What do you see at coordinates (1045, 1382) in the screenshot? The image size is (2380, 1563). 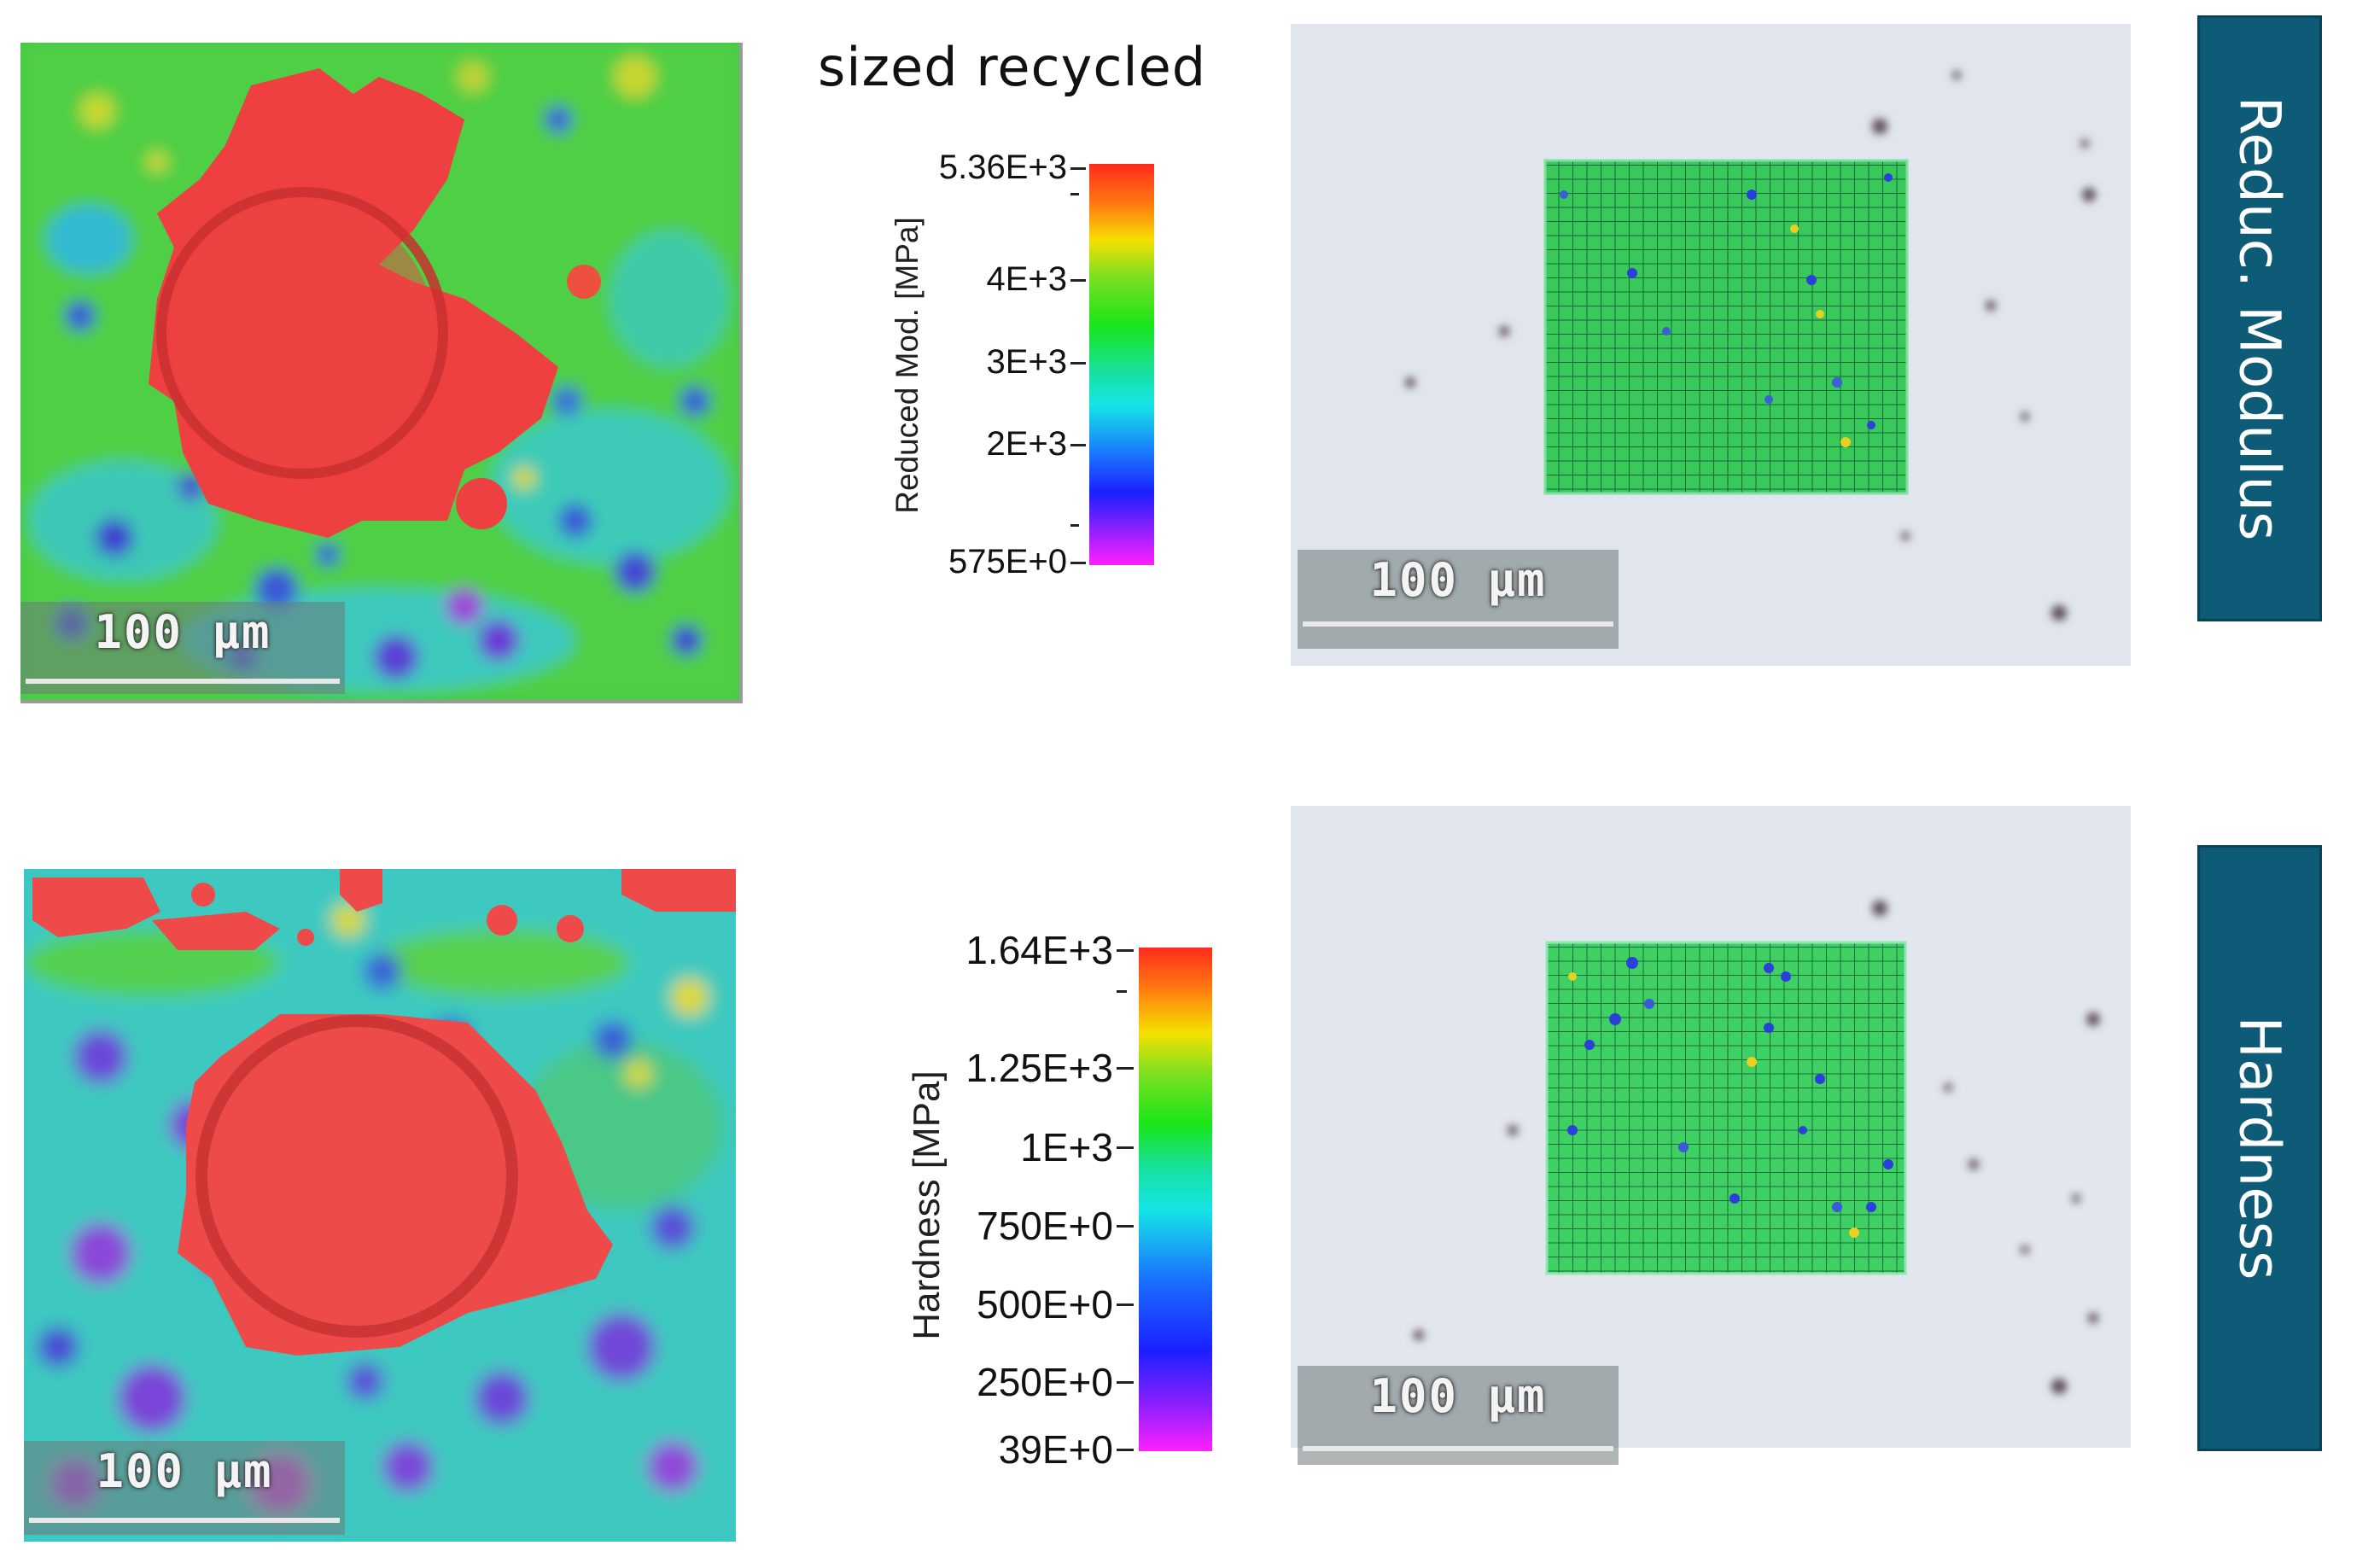 I see `hardness-tick-label: 250E+0` at bounding box center [1045, 1382].